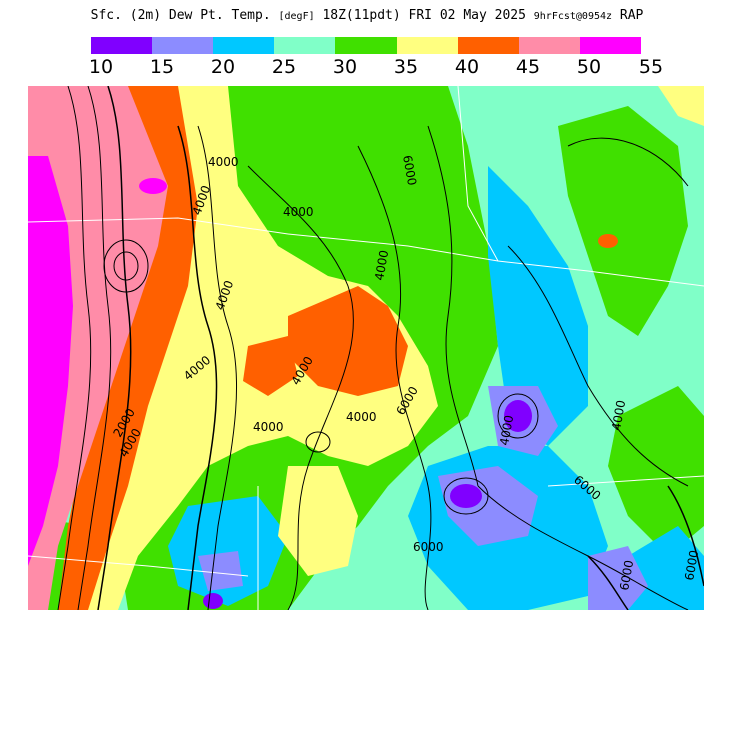  Describe the element at coordinates (296, 16) in the screenshot. I see `title-units: [degF]` at that location.